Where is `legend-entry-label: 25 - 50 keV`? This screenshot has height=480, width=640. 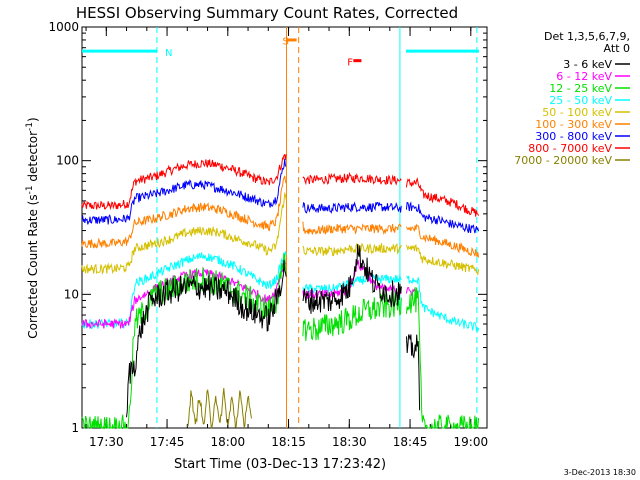
legend-entry-label: 25 - 50 keV is located at coordinates (580, 100).